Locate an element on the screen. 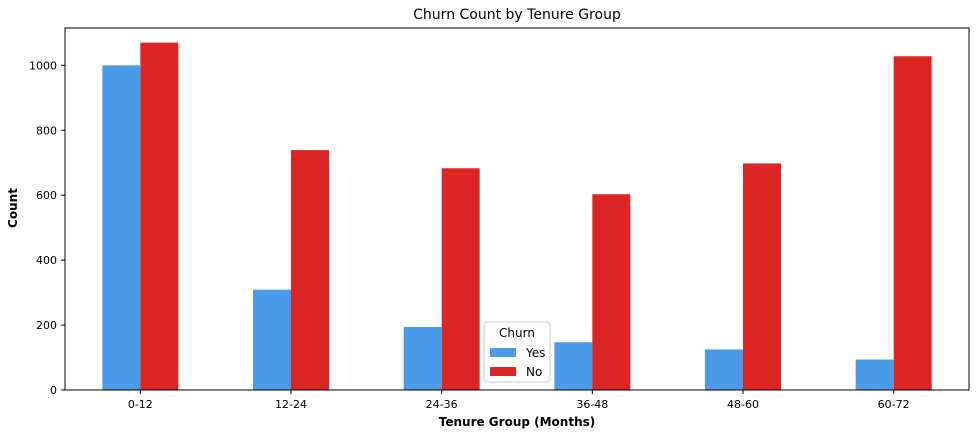  y-tick-label-600: 600 is located at coordinates (46, 195).